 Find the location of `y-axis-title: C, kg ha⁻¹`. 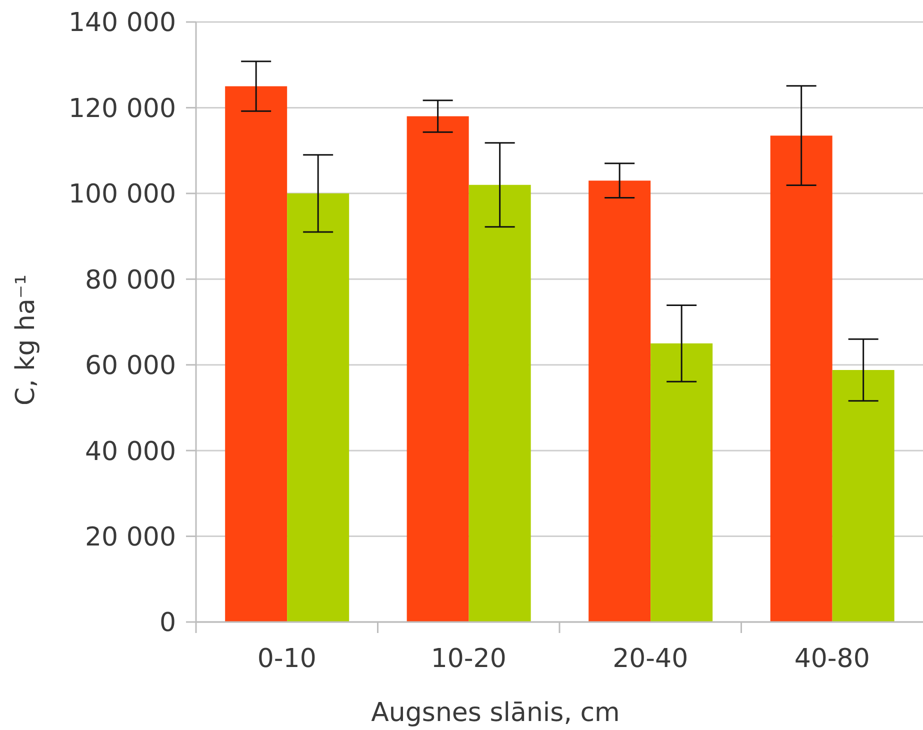

y-axis-title: C, kg ha⁻¹ is located at coordinates (26, 340).